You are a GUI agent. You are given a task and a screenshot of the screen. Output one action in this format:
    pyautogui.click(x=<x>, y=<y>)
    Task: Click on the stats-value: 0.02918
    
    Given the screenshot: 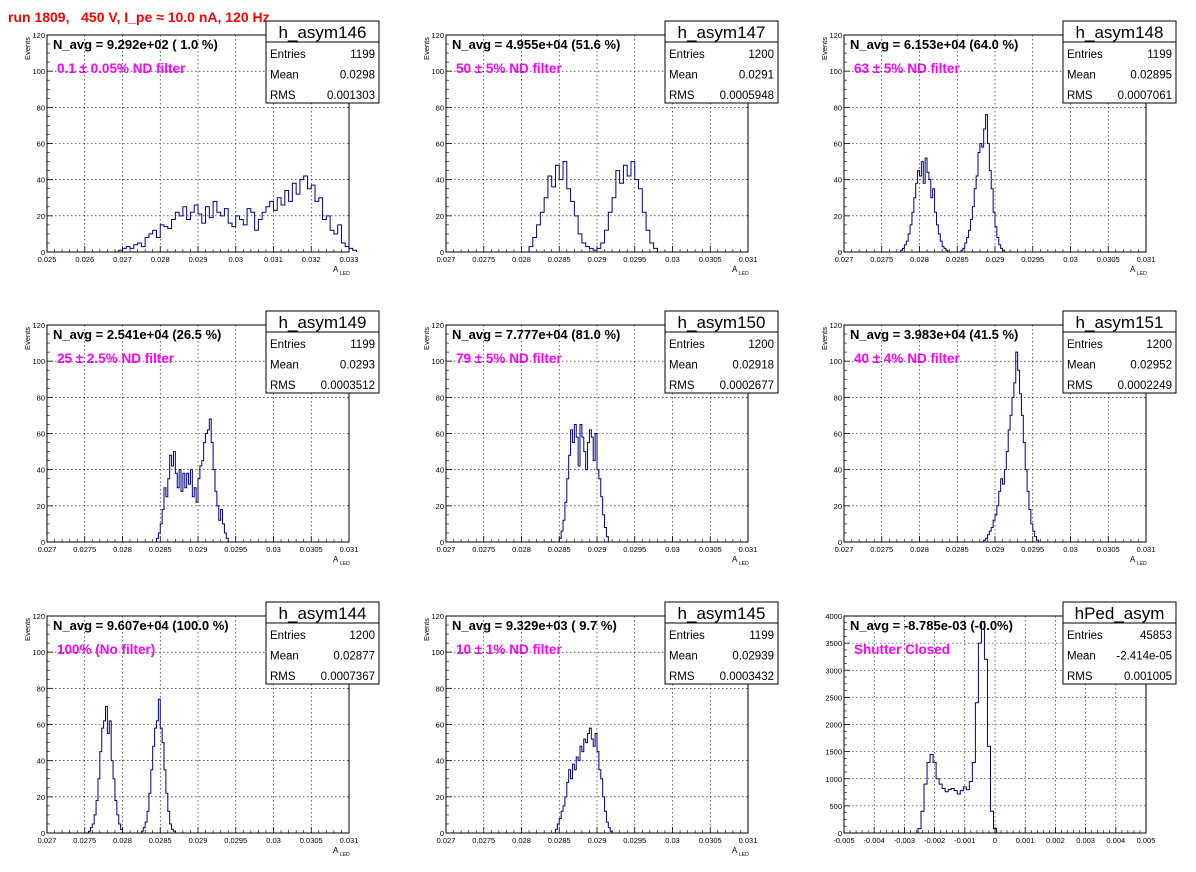 What is the action you would take?
    pyautogui.click(x=753, y=366)
    